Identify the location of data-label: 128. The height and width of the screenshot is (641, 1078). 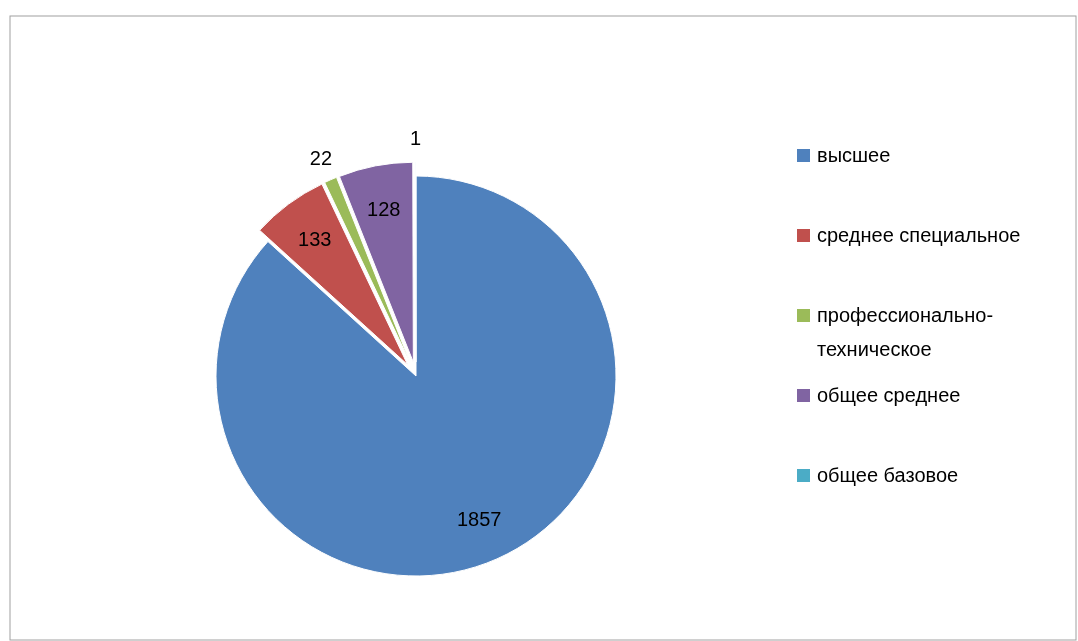
(384, 209).